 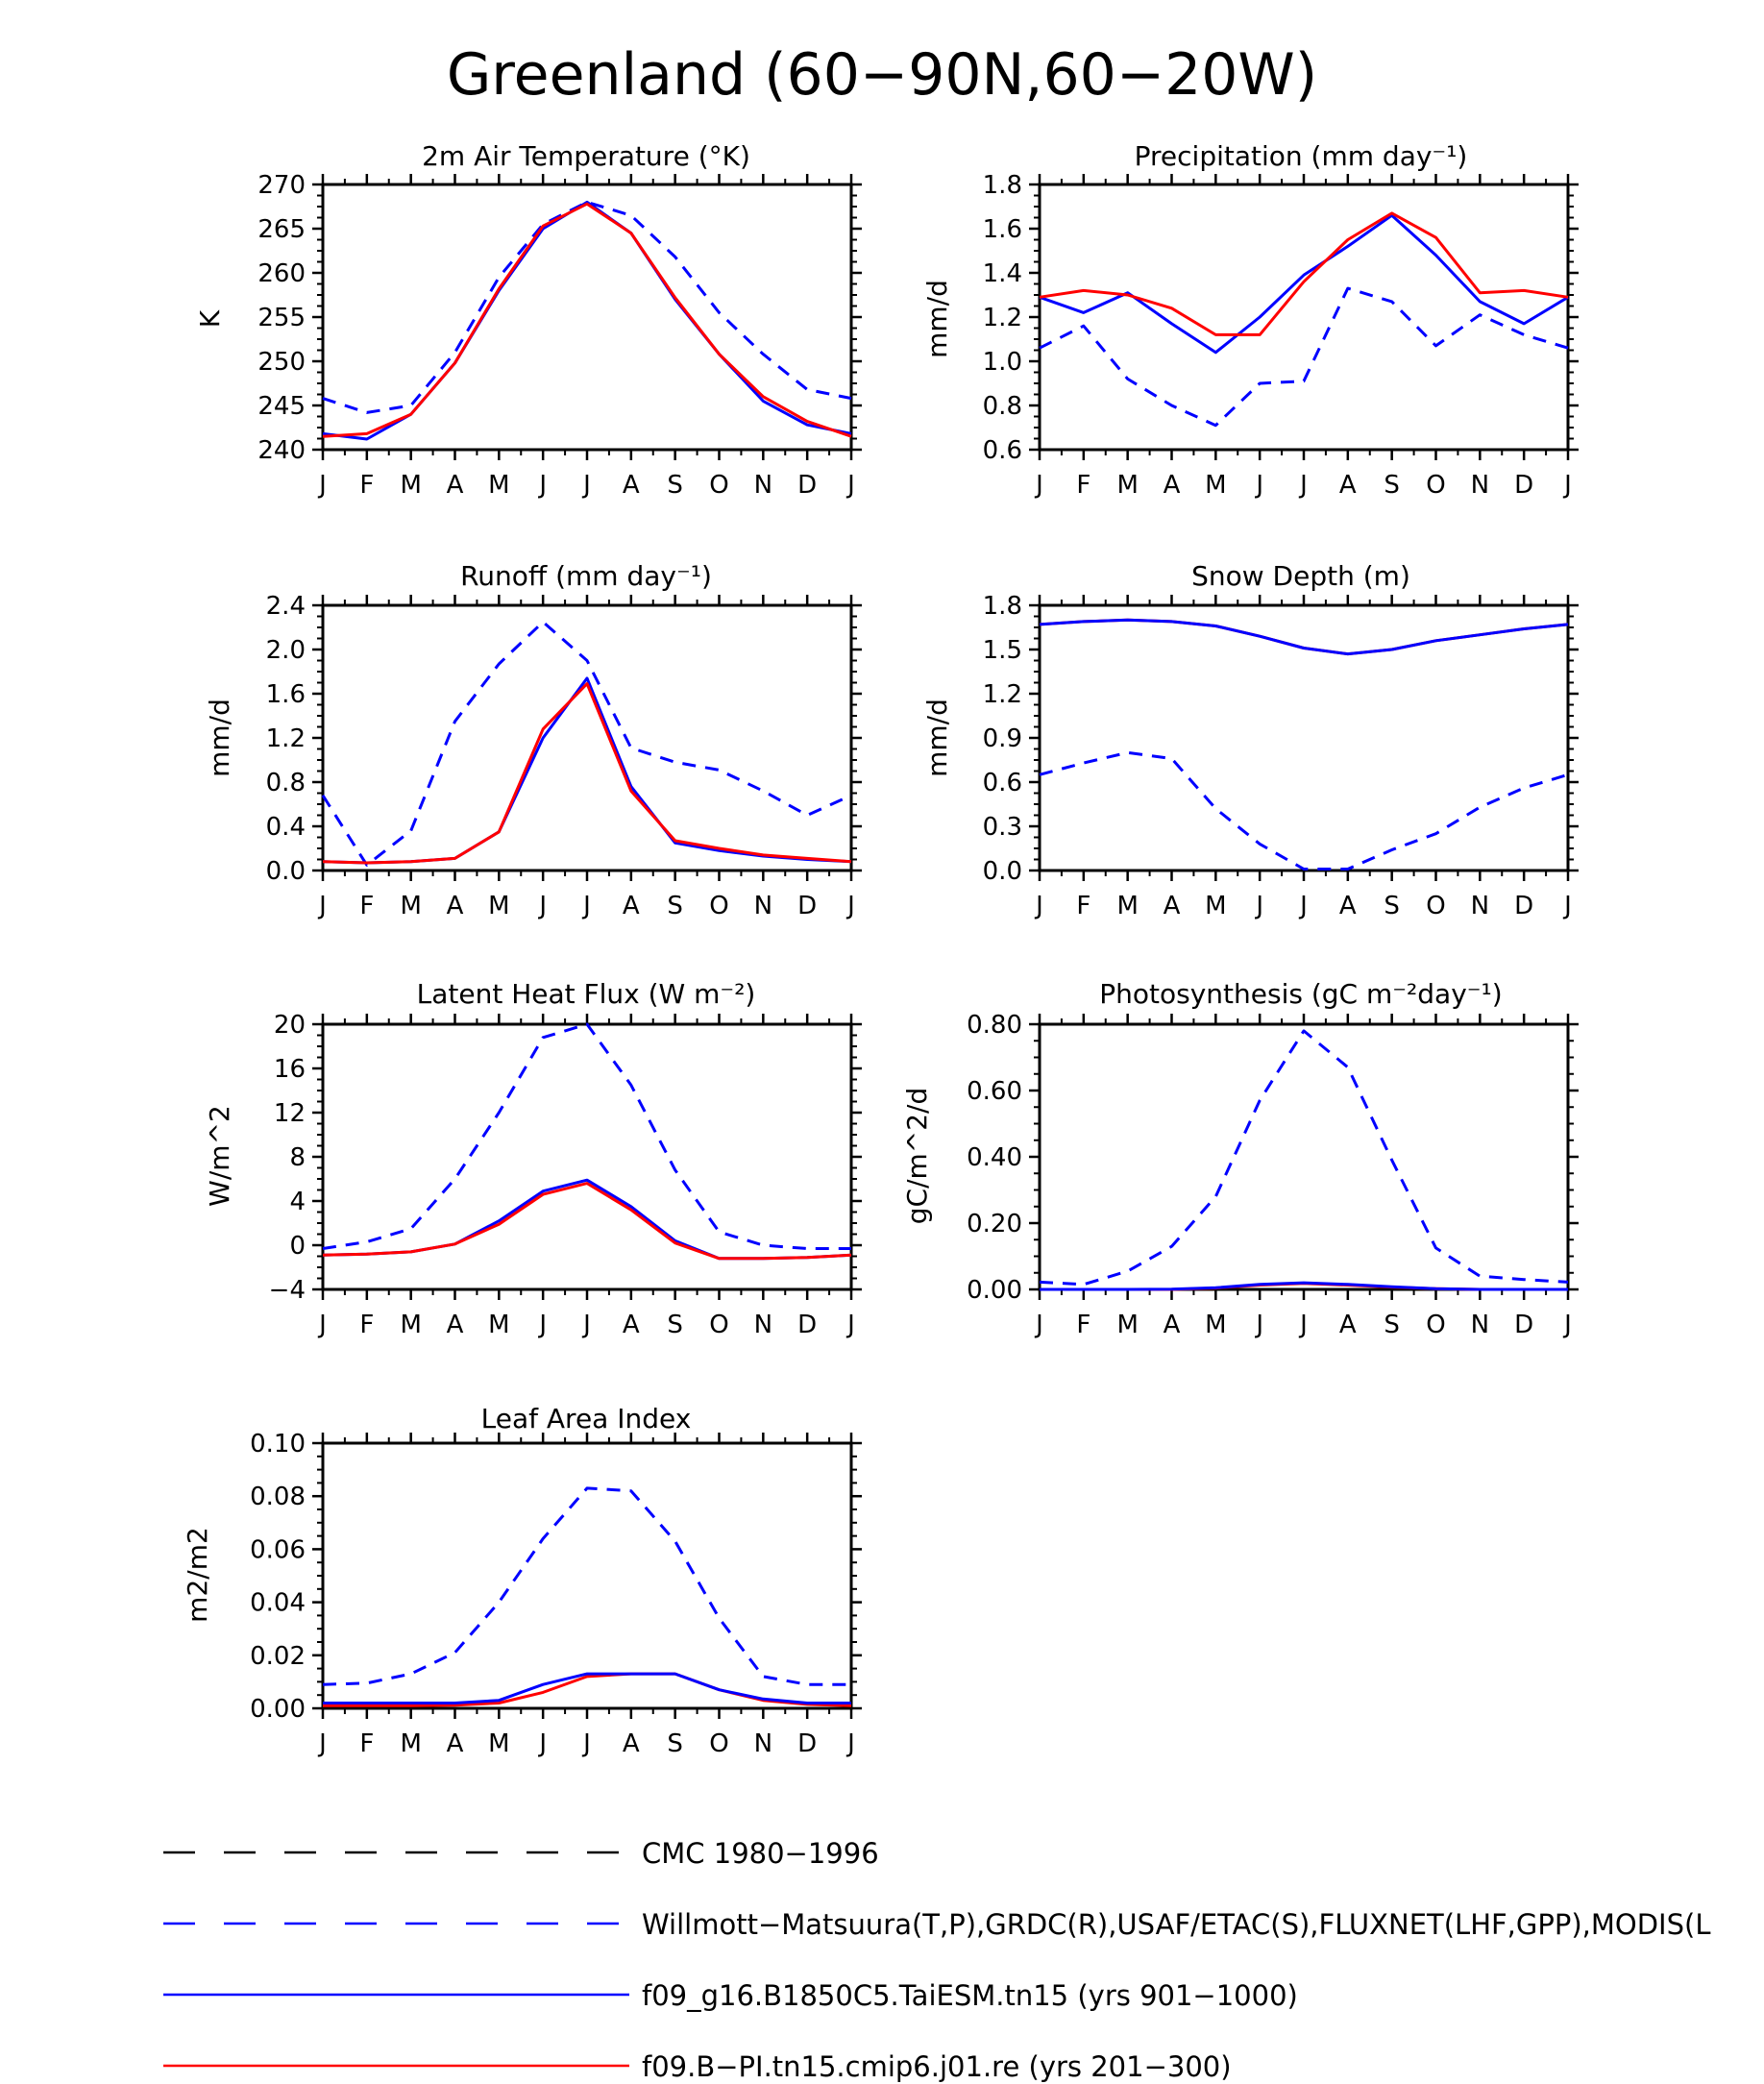 I want to click on legend-label: f09.B−PI.tn15.cmip6.j01.re (yrs 201−300), so click(x=937, y=2066).